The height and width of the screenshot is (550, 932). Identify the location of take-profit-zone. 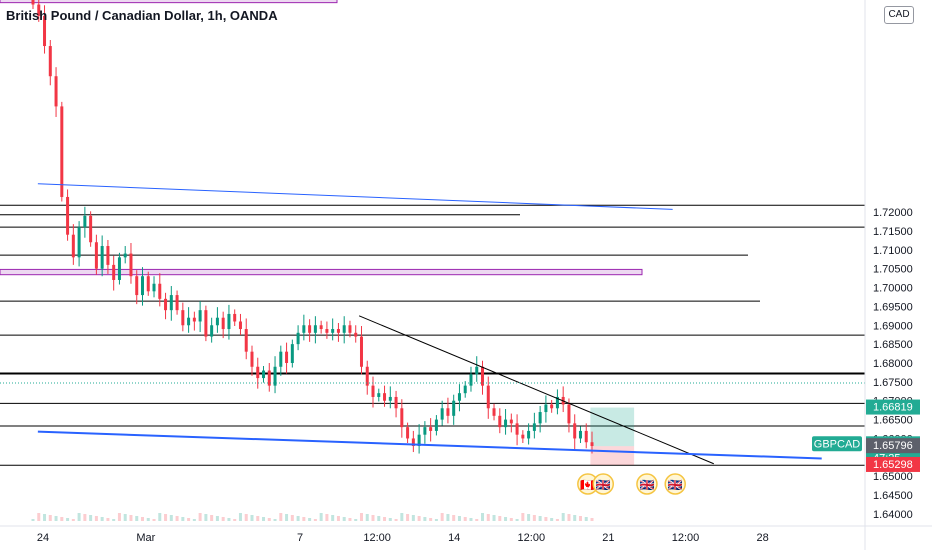
(612, 427).